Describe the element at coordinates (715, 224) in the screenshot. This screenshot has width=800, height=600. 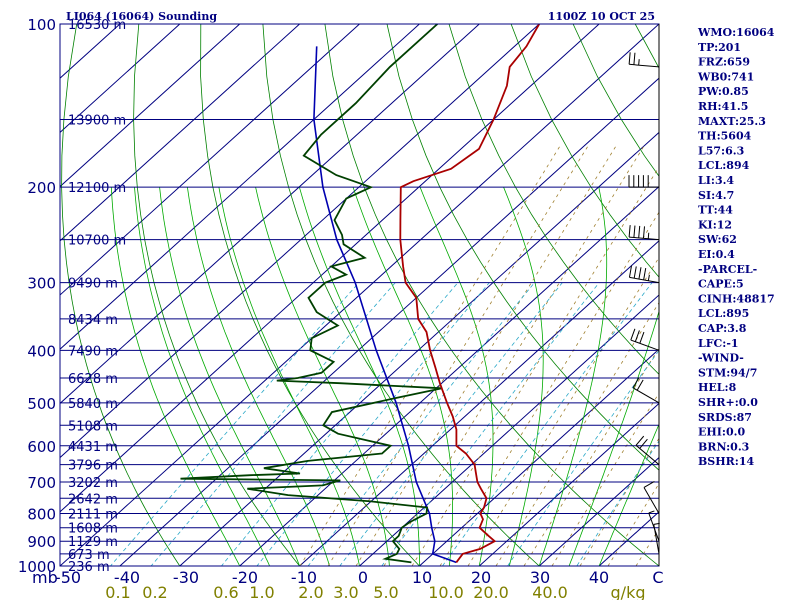
I see `index-value: KI:12` at that location.